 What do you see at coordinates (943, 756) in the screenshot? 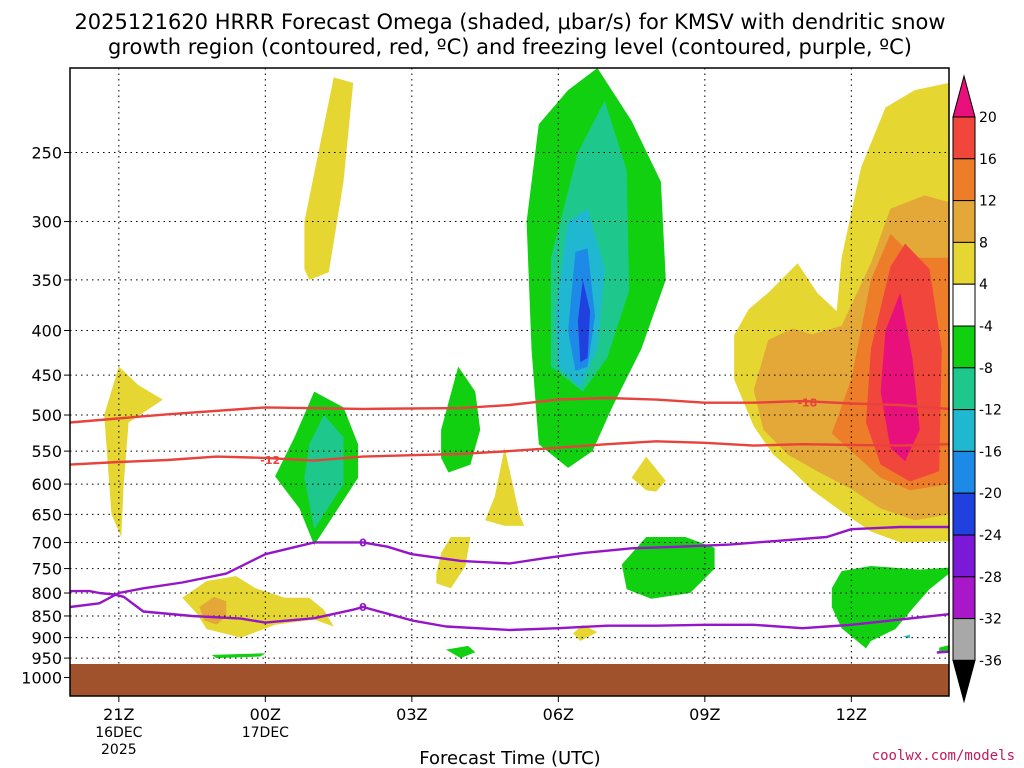
I see `credit-text: coolwx.com/models` at bounding box center [943, 756].